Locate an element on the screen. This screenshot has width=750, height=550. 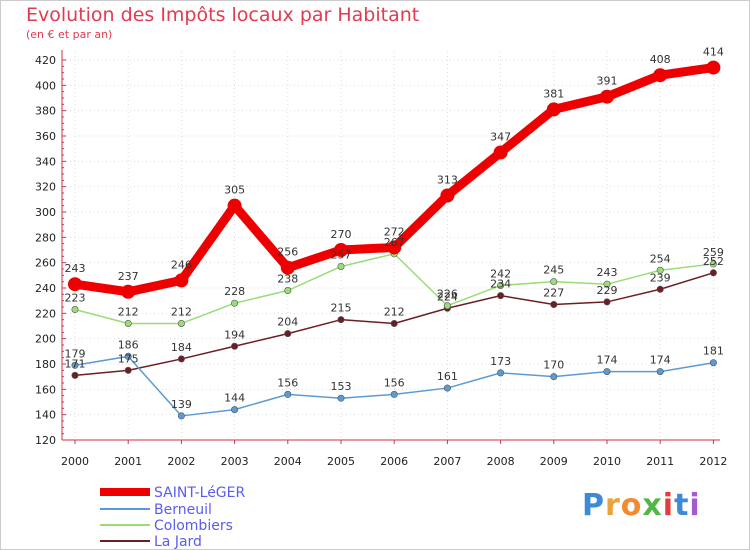
x-tick-label: 2005 is located at coordinates (341, 461).